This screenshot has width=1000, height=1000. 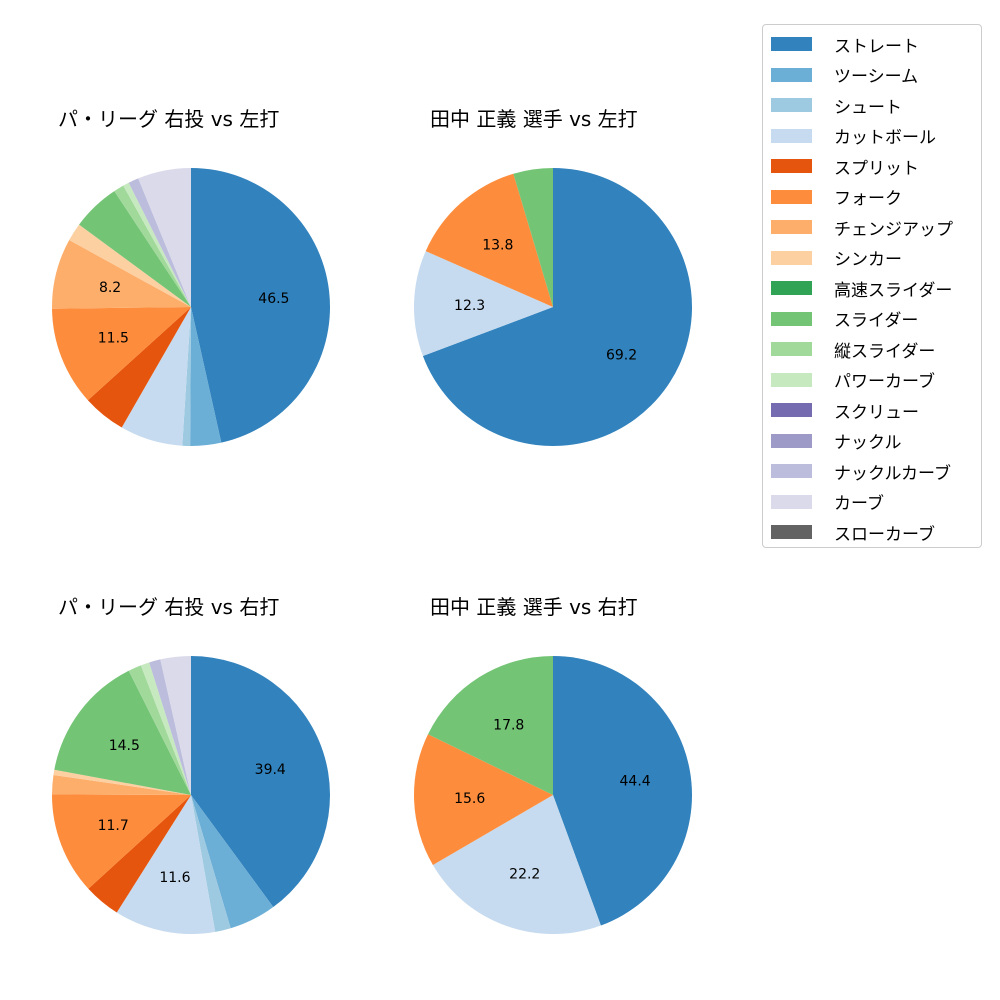 What do you see at coordinates (469, 306) in the screenshot?
I see `pie-value-label: 12.3` at bounding box center [469, 306].